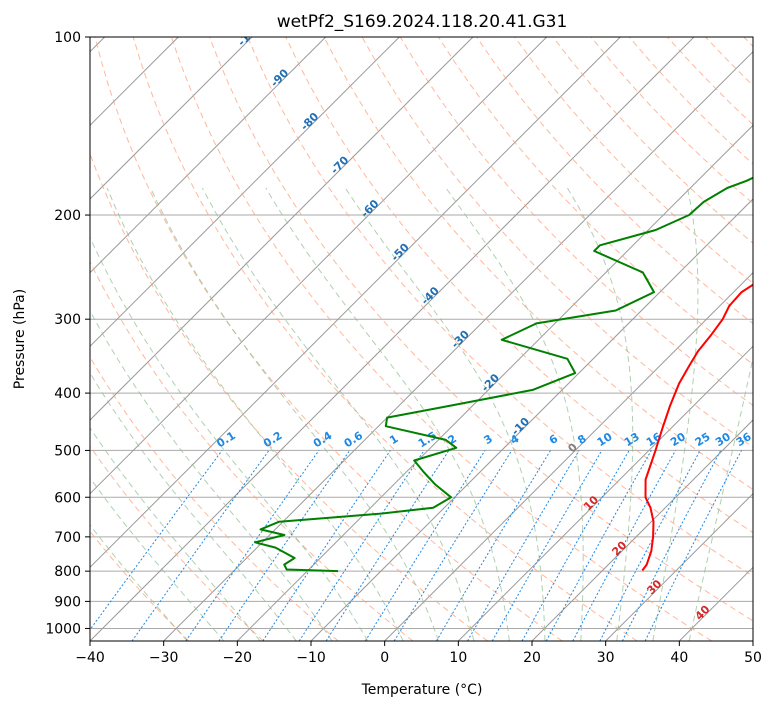 The height and width of the screenshot is (708, 775). I want to click on y-tick-label: 1000, so click(63, 629).